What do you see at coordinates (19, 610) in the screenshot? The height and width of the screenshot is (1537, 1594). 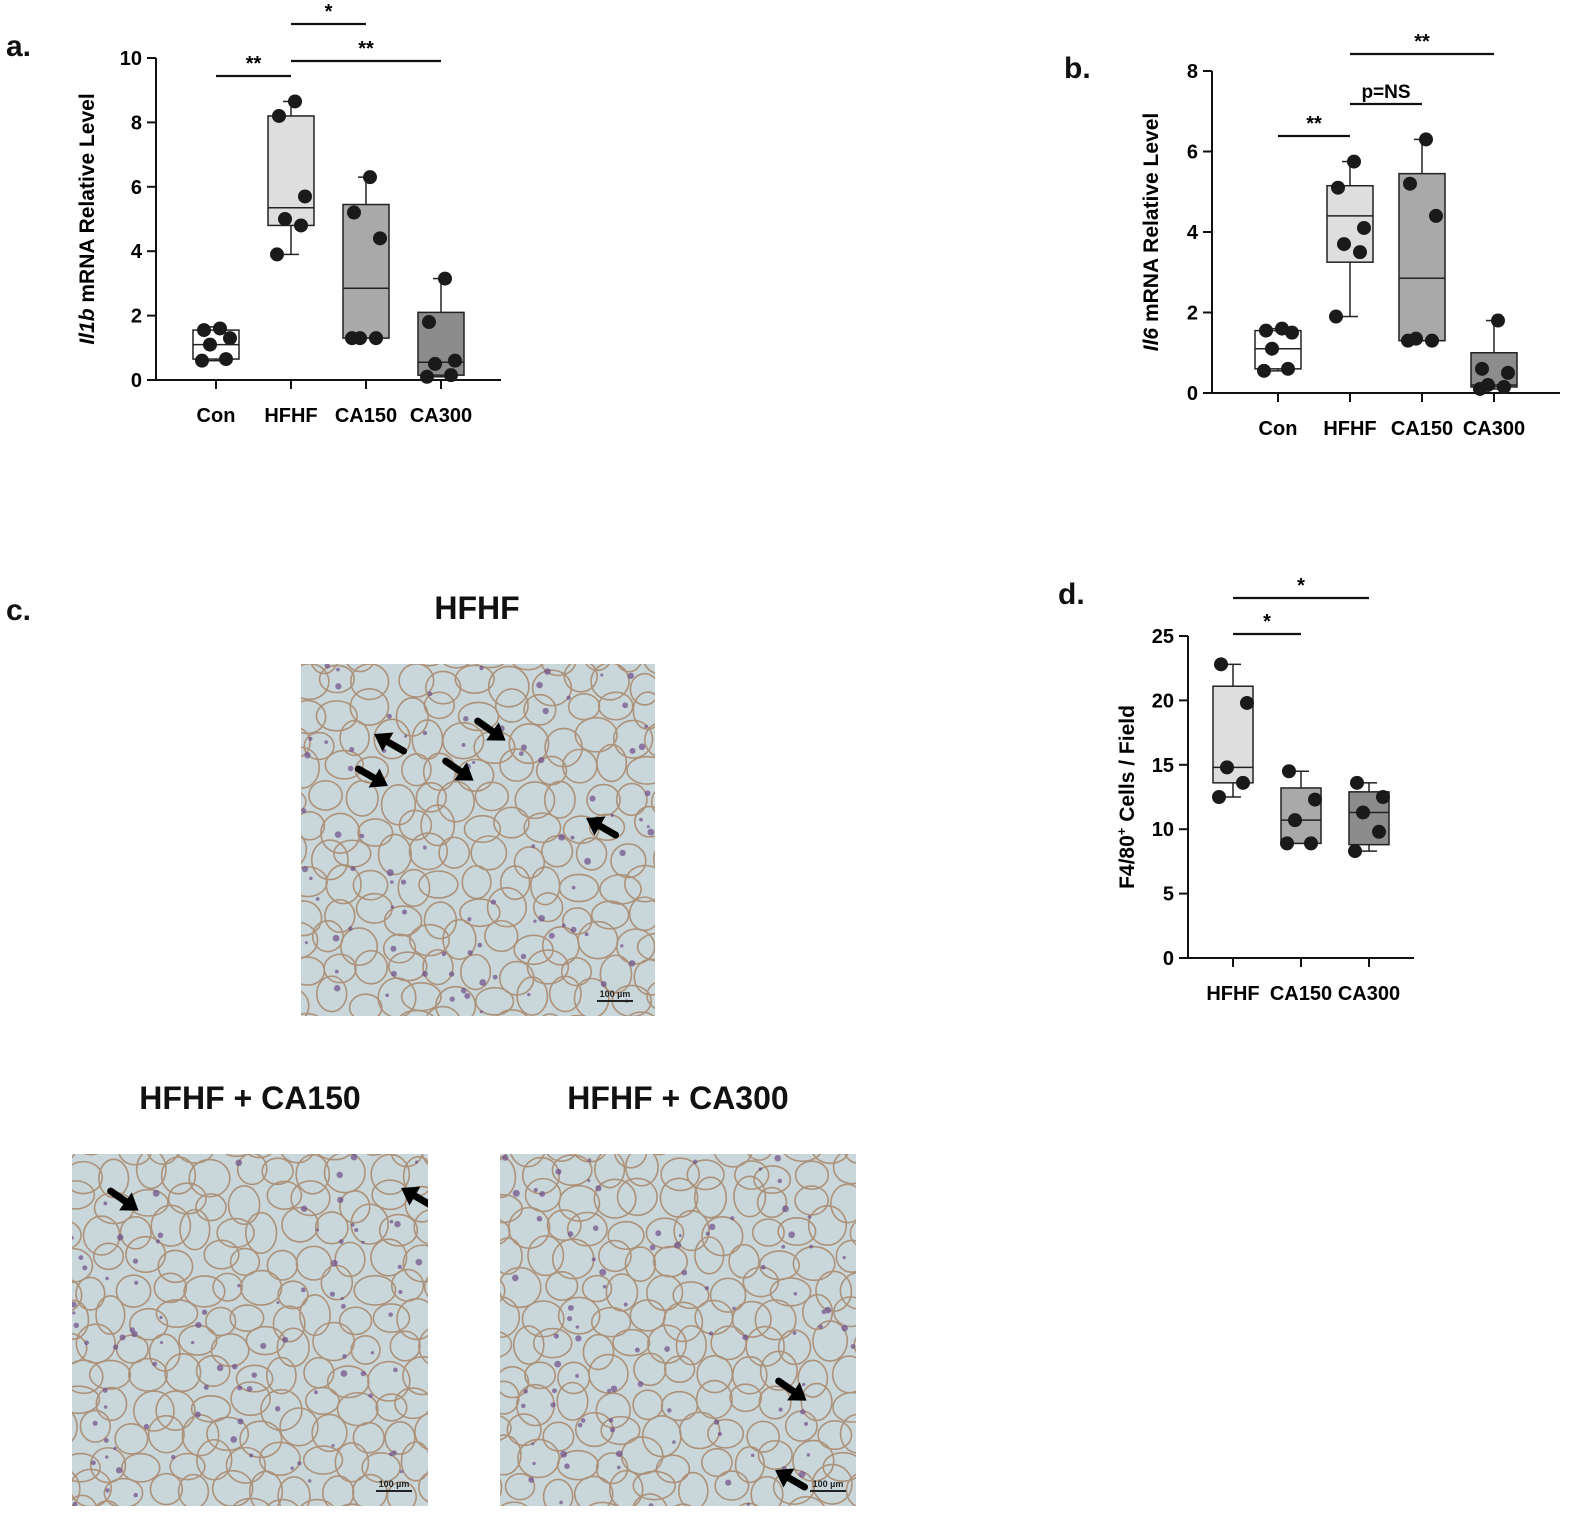 I see `panel-label-c: c.` at bounding box center [19, 610].